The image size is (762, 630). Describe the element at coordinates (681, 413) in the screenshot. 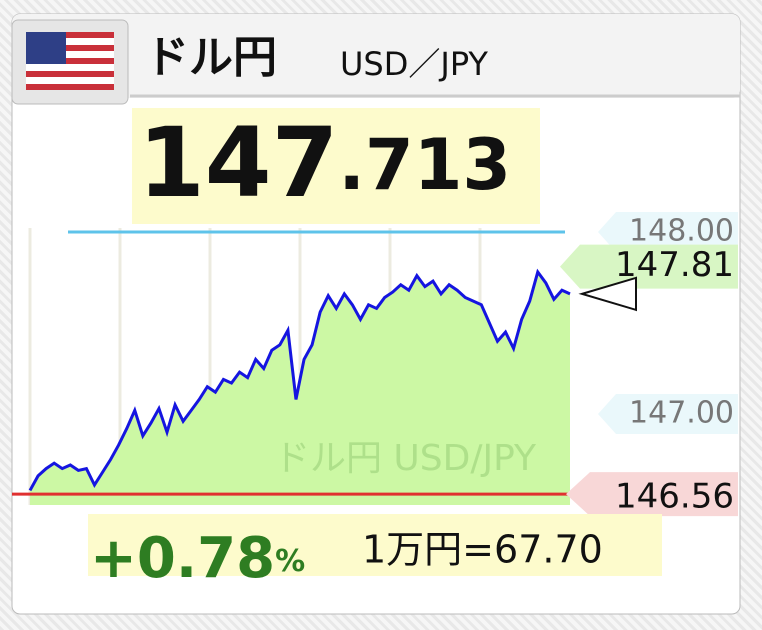

I see `y-tick-label: 147.00` at that location.